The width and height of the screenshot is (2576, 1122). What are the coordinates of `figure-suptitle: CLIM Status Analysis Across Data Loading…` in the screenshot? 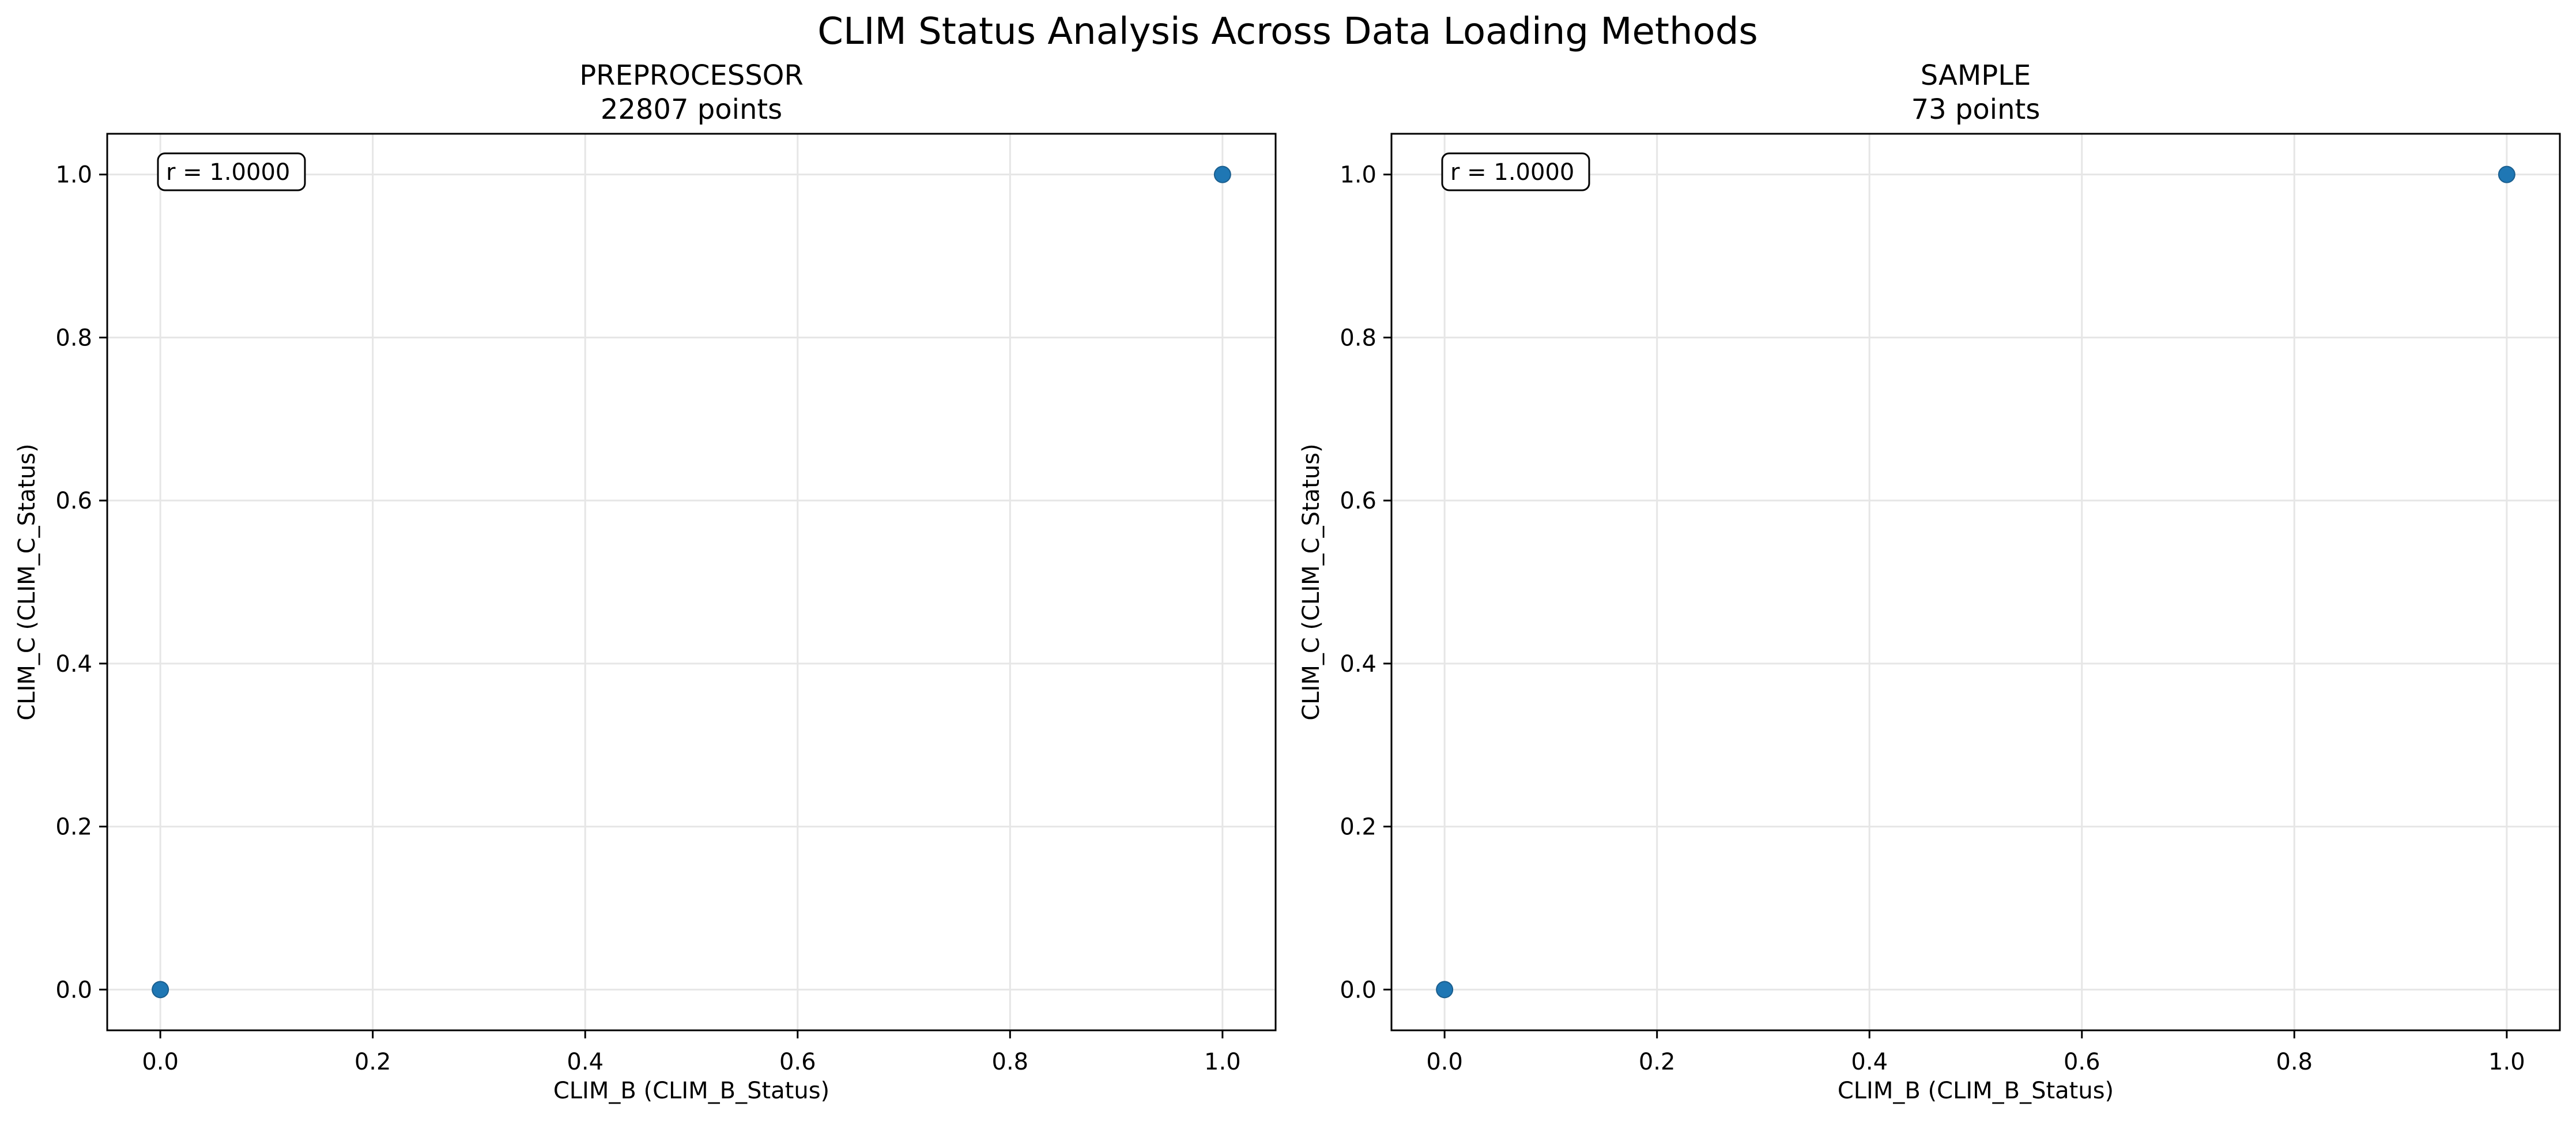 It's located at (1287, 31).